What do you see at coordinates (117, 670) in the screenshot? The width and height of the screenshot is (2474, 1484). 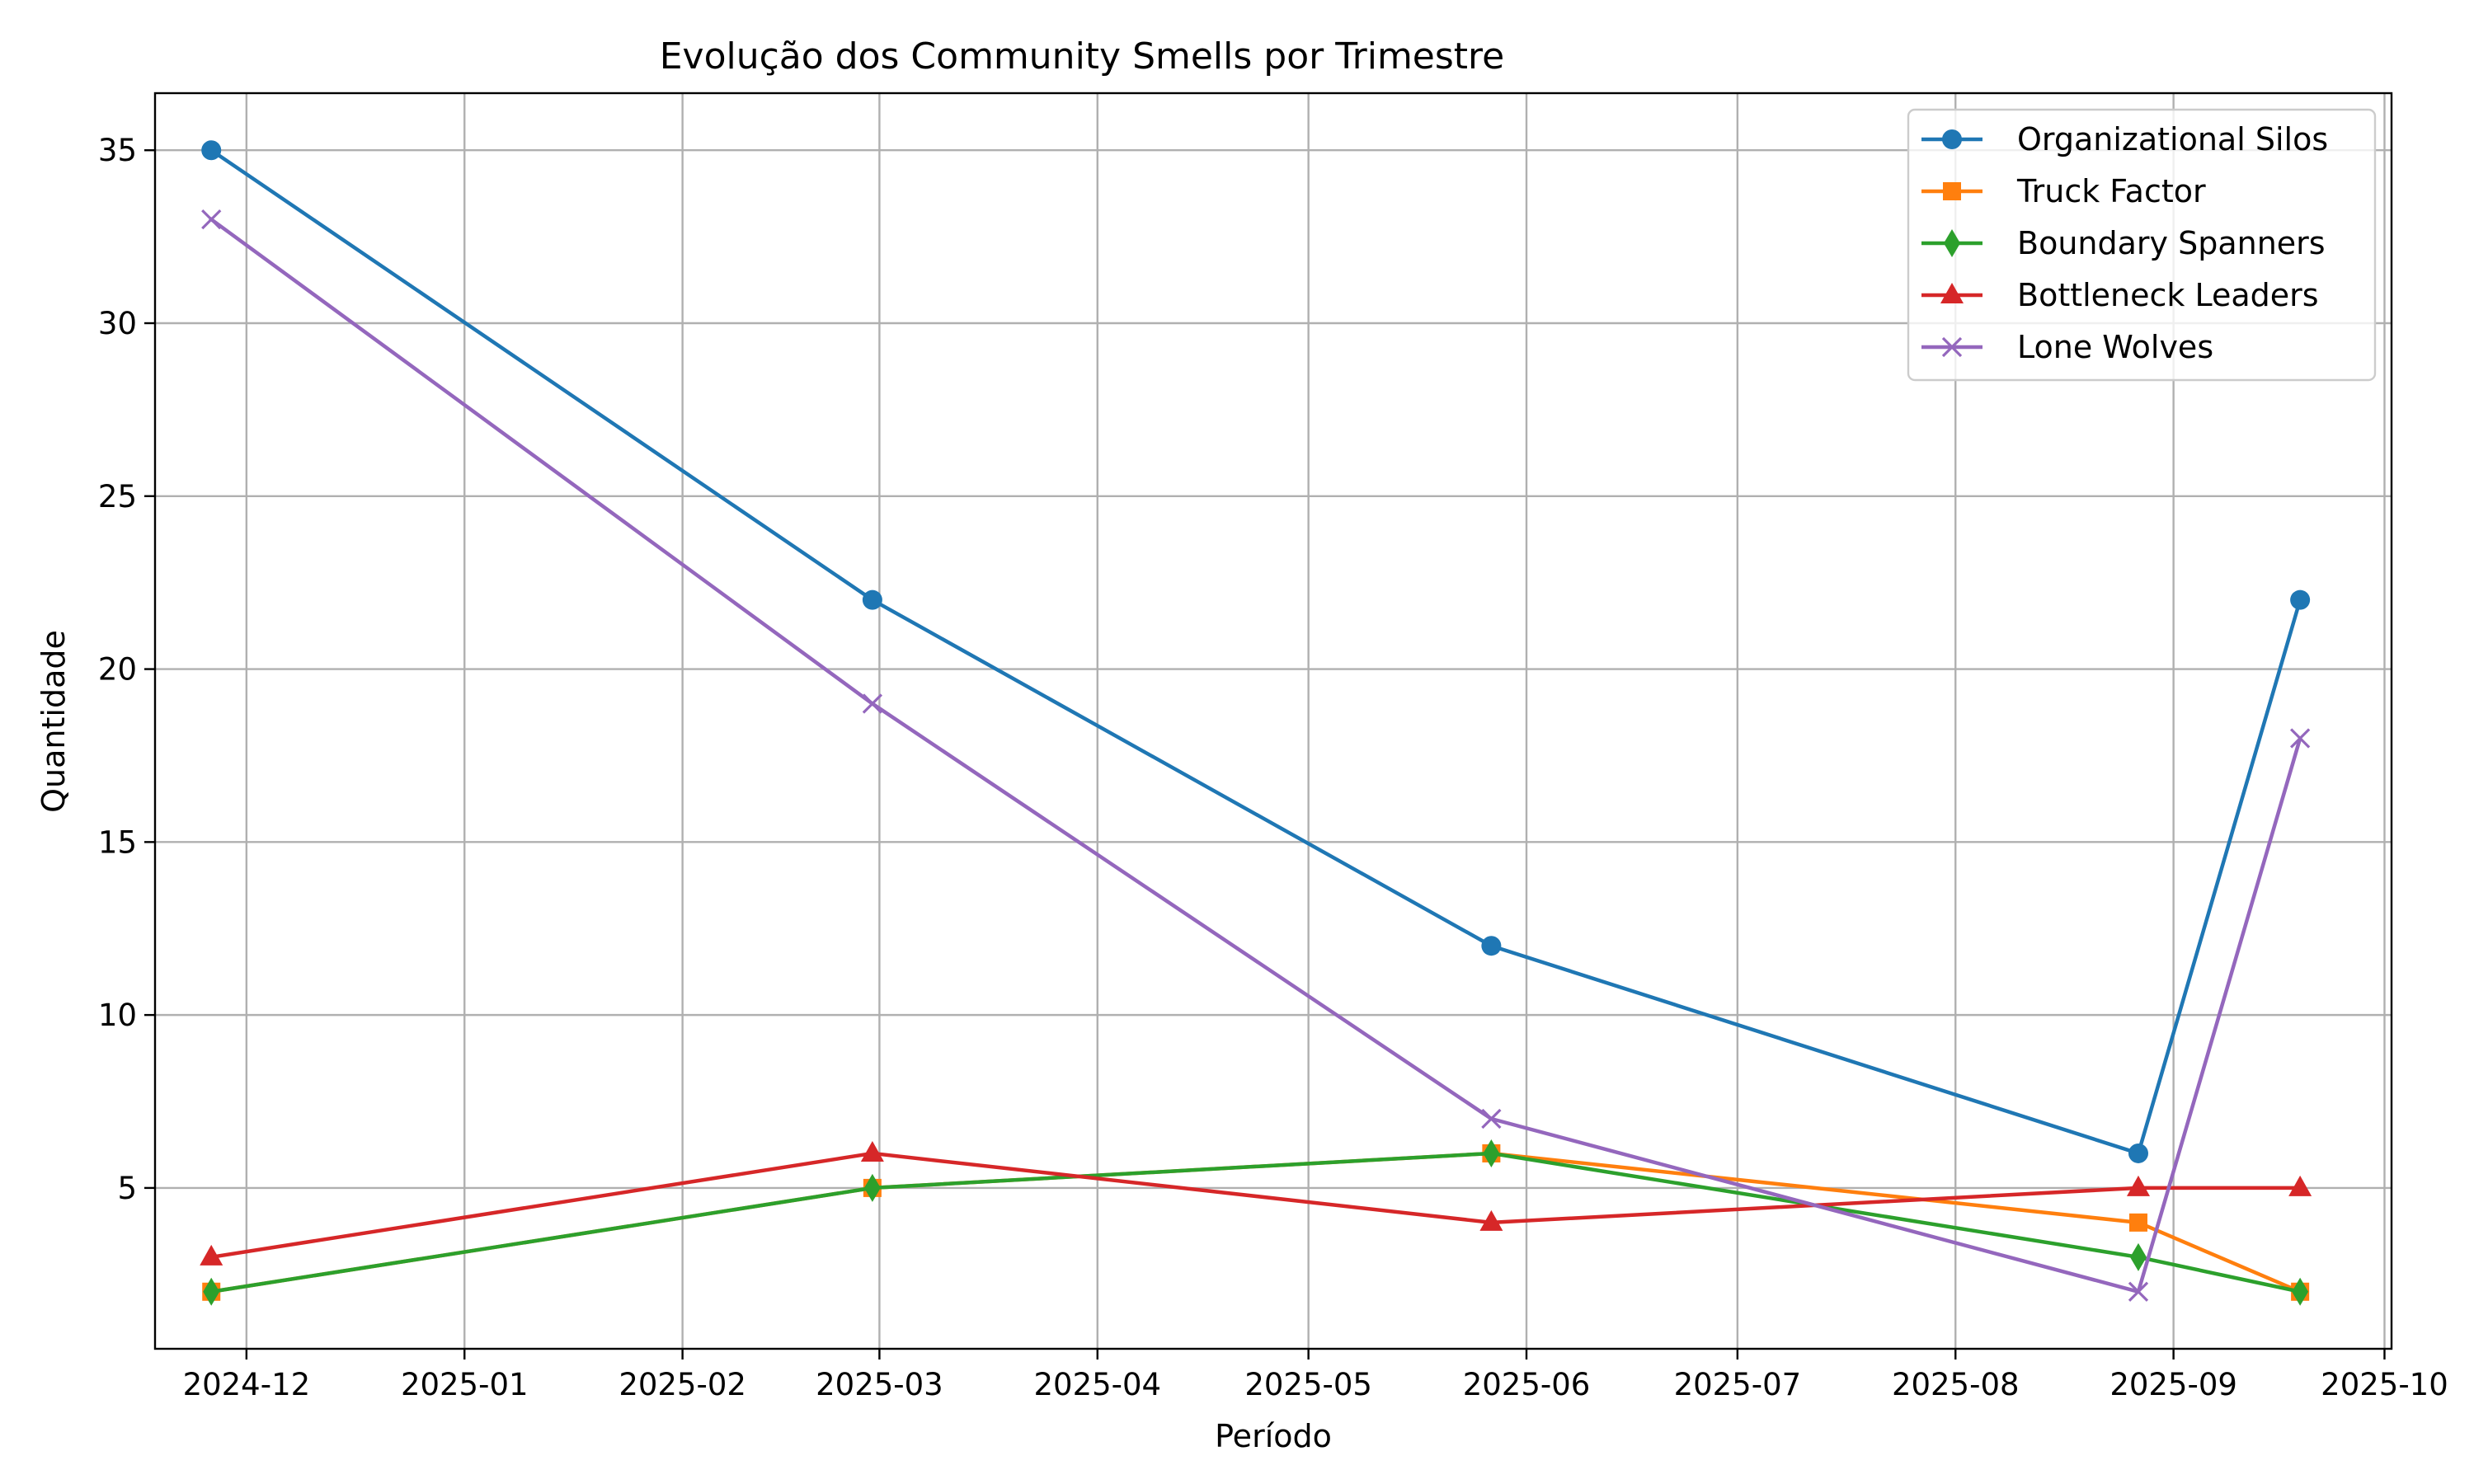 I see `y-tick-label: 20` at bounding box center [117, 670].